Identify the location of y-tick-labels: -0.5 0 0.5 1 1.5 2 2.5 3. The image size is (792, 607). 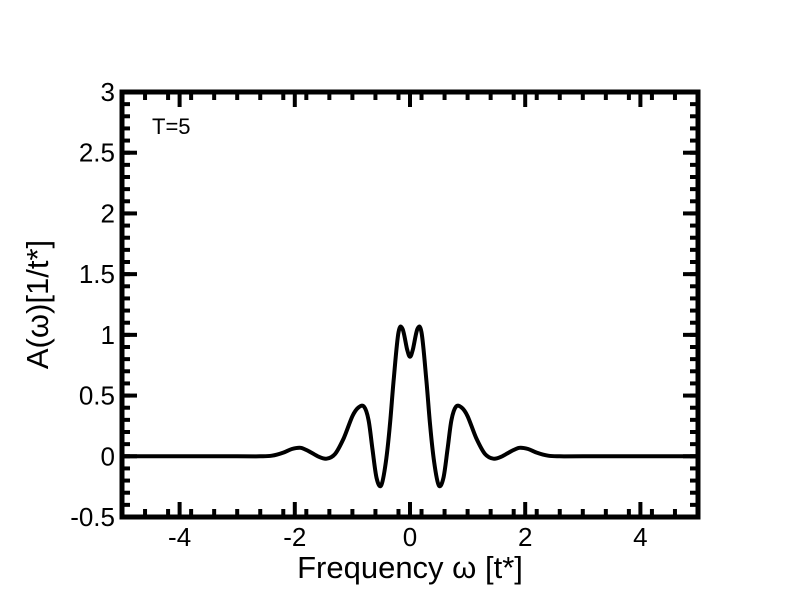
(92, 304).